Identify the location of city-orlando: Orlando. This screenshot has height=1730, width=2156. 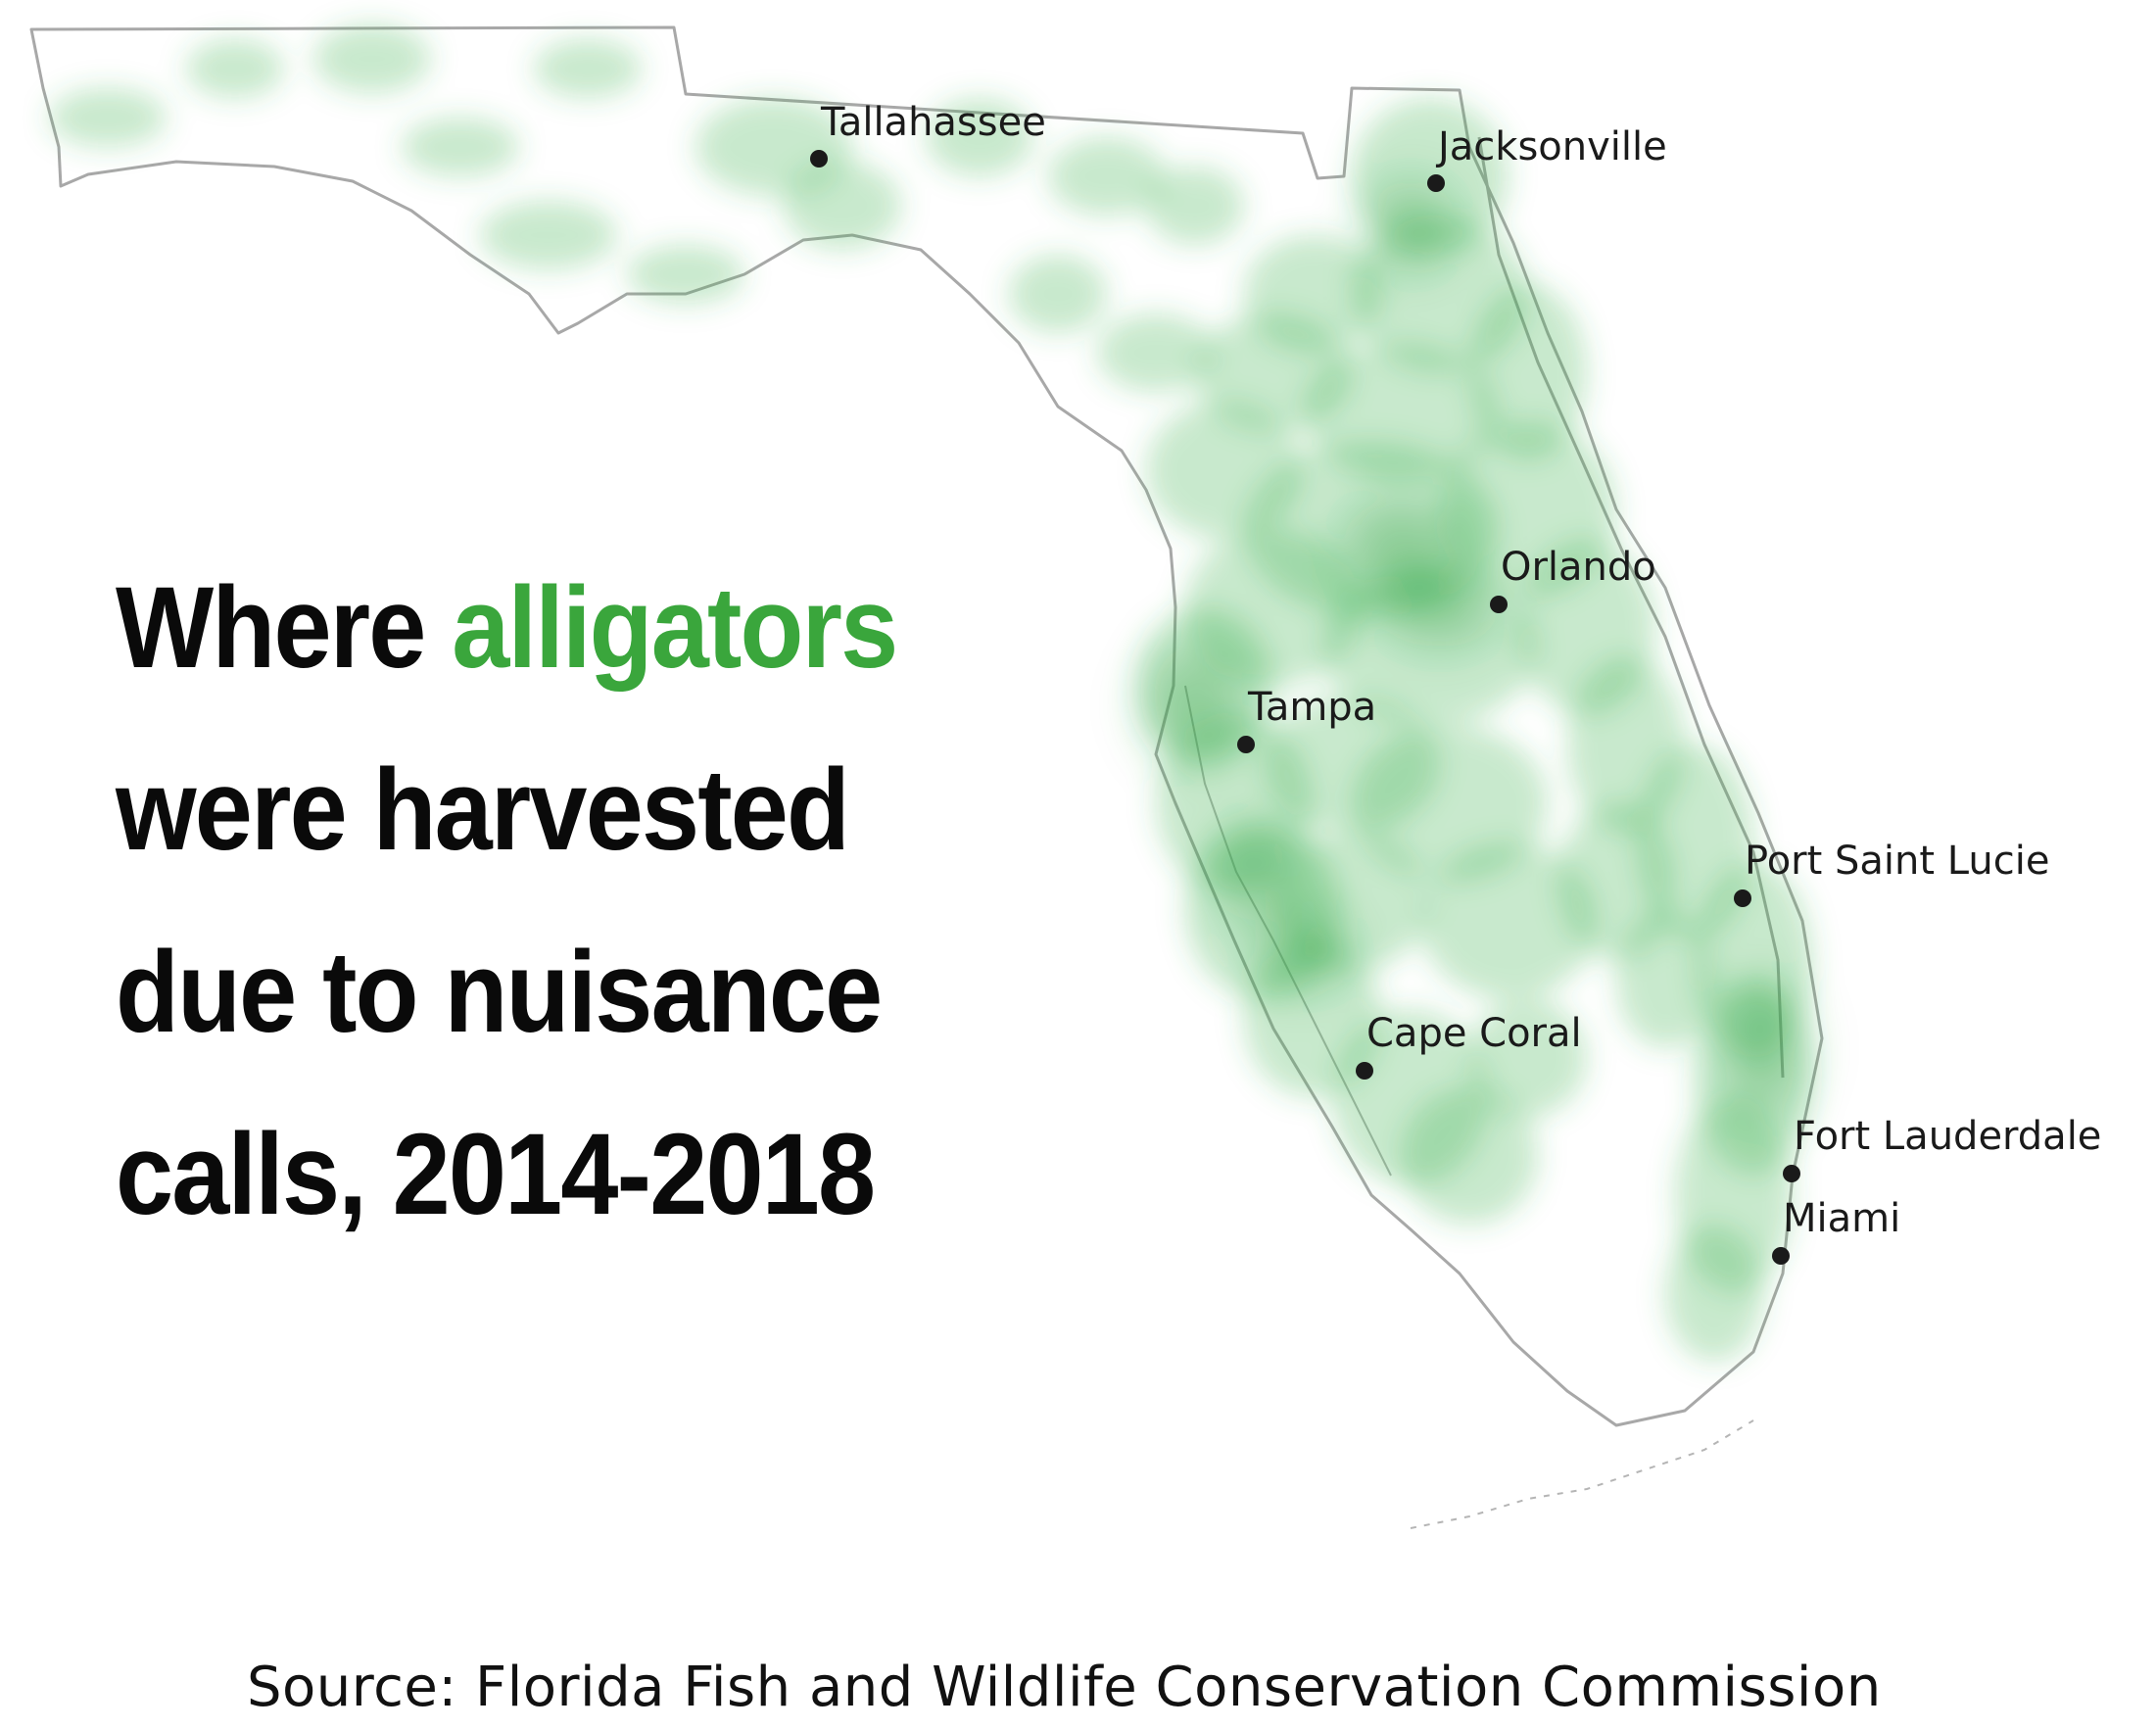
(1573, 579).